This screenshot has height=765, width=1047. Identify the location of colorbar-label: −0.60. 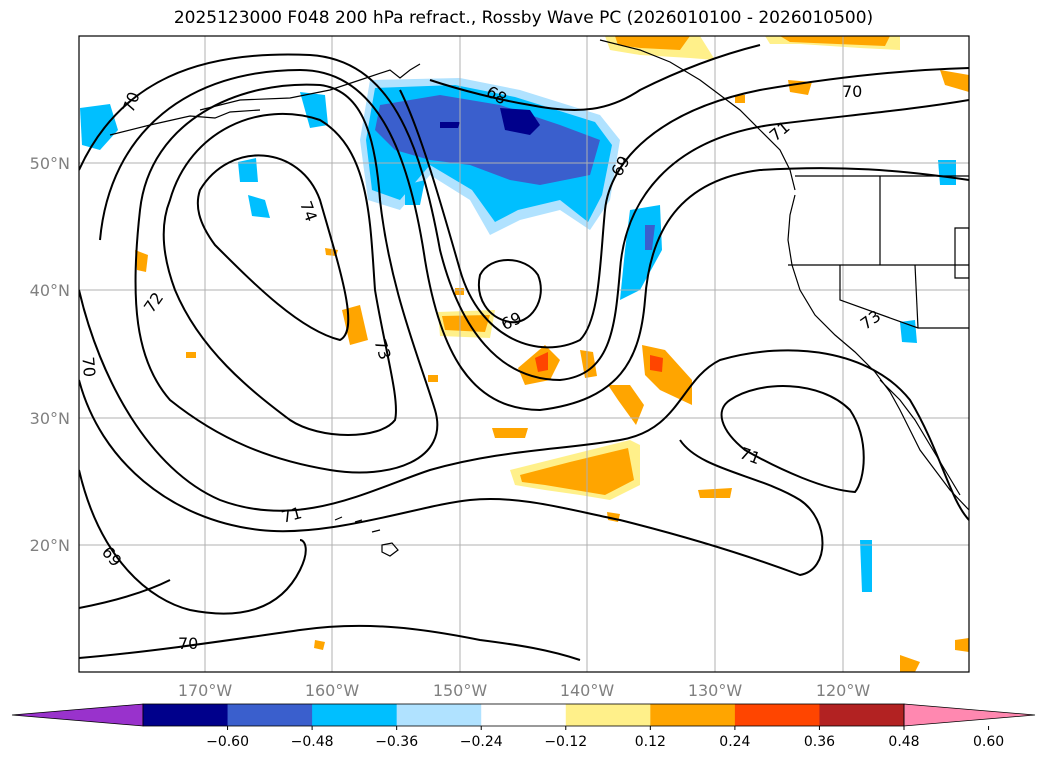
(227, 742).